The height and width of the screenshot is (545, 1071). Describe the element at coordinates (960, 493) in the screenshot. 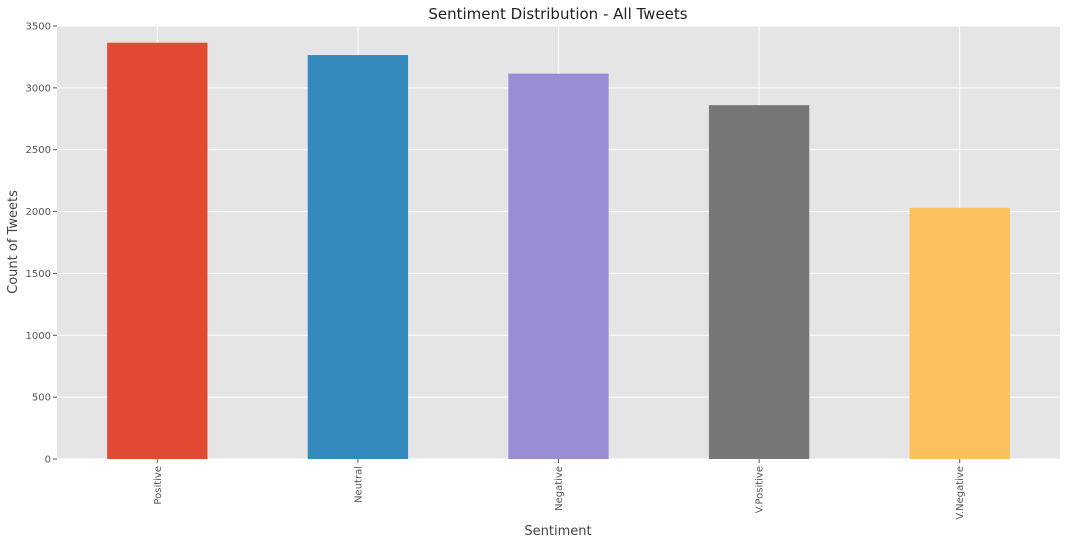

I see `x-tick-label: V.Negative` at that location.